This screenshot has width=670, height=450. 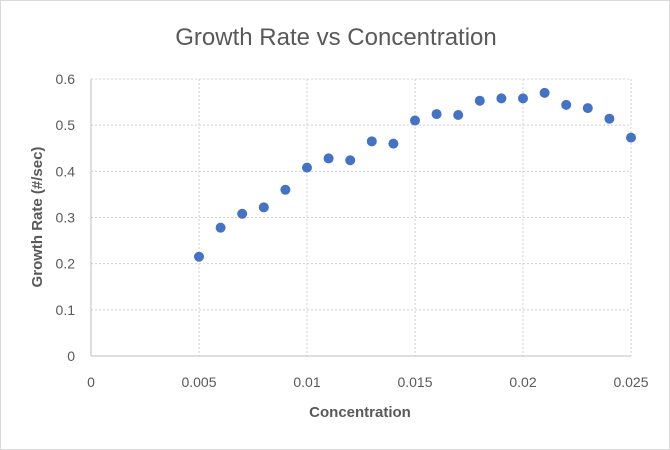 I want to click on y-tick-label: 0.5, so click(x=66, y=125).